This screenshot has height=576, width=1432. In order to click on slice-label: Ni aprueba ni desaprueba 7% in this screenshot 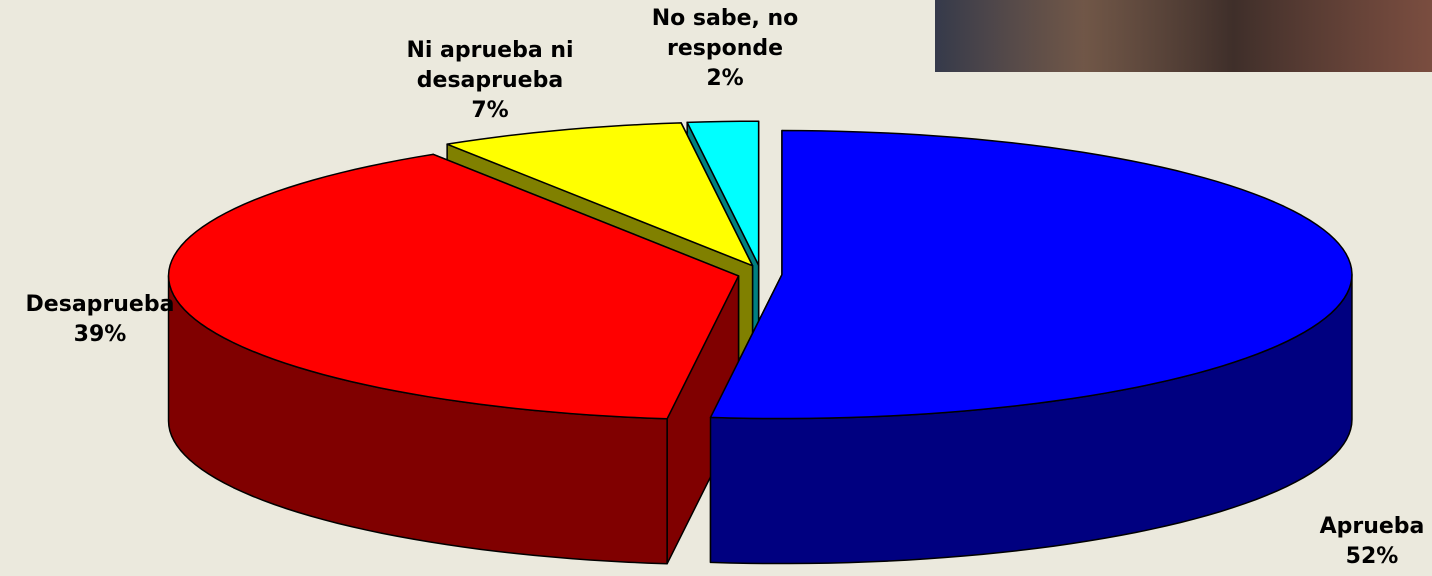, I will do `click(490, 81)`.